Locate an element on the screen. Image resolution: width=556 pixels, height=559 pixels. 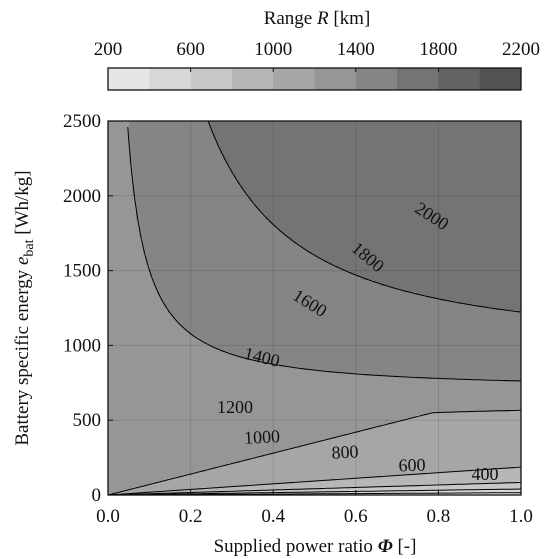
colorbar-frame is located at coordinates (314, 79).